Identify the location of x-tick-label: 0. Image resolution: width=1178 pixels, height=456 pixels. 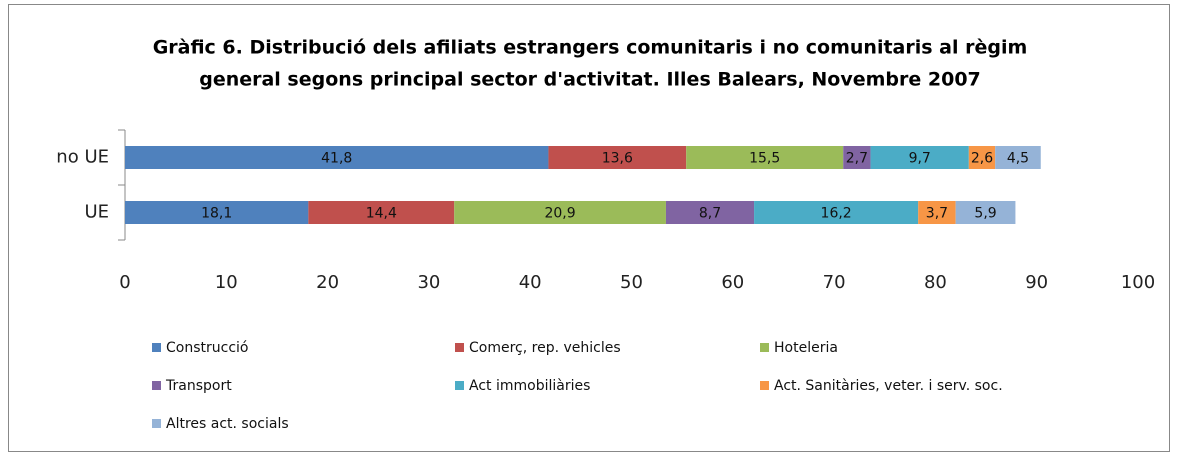
(124, 282).